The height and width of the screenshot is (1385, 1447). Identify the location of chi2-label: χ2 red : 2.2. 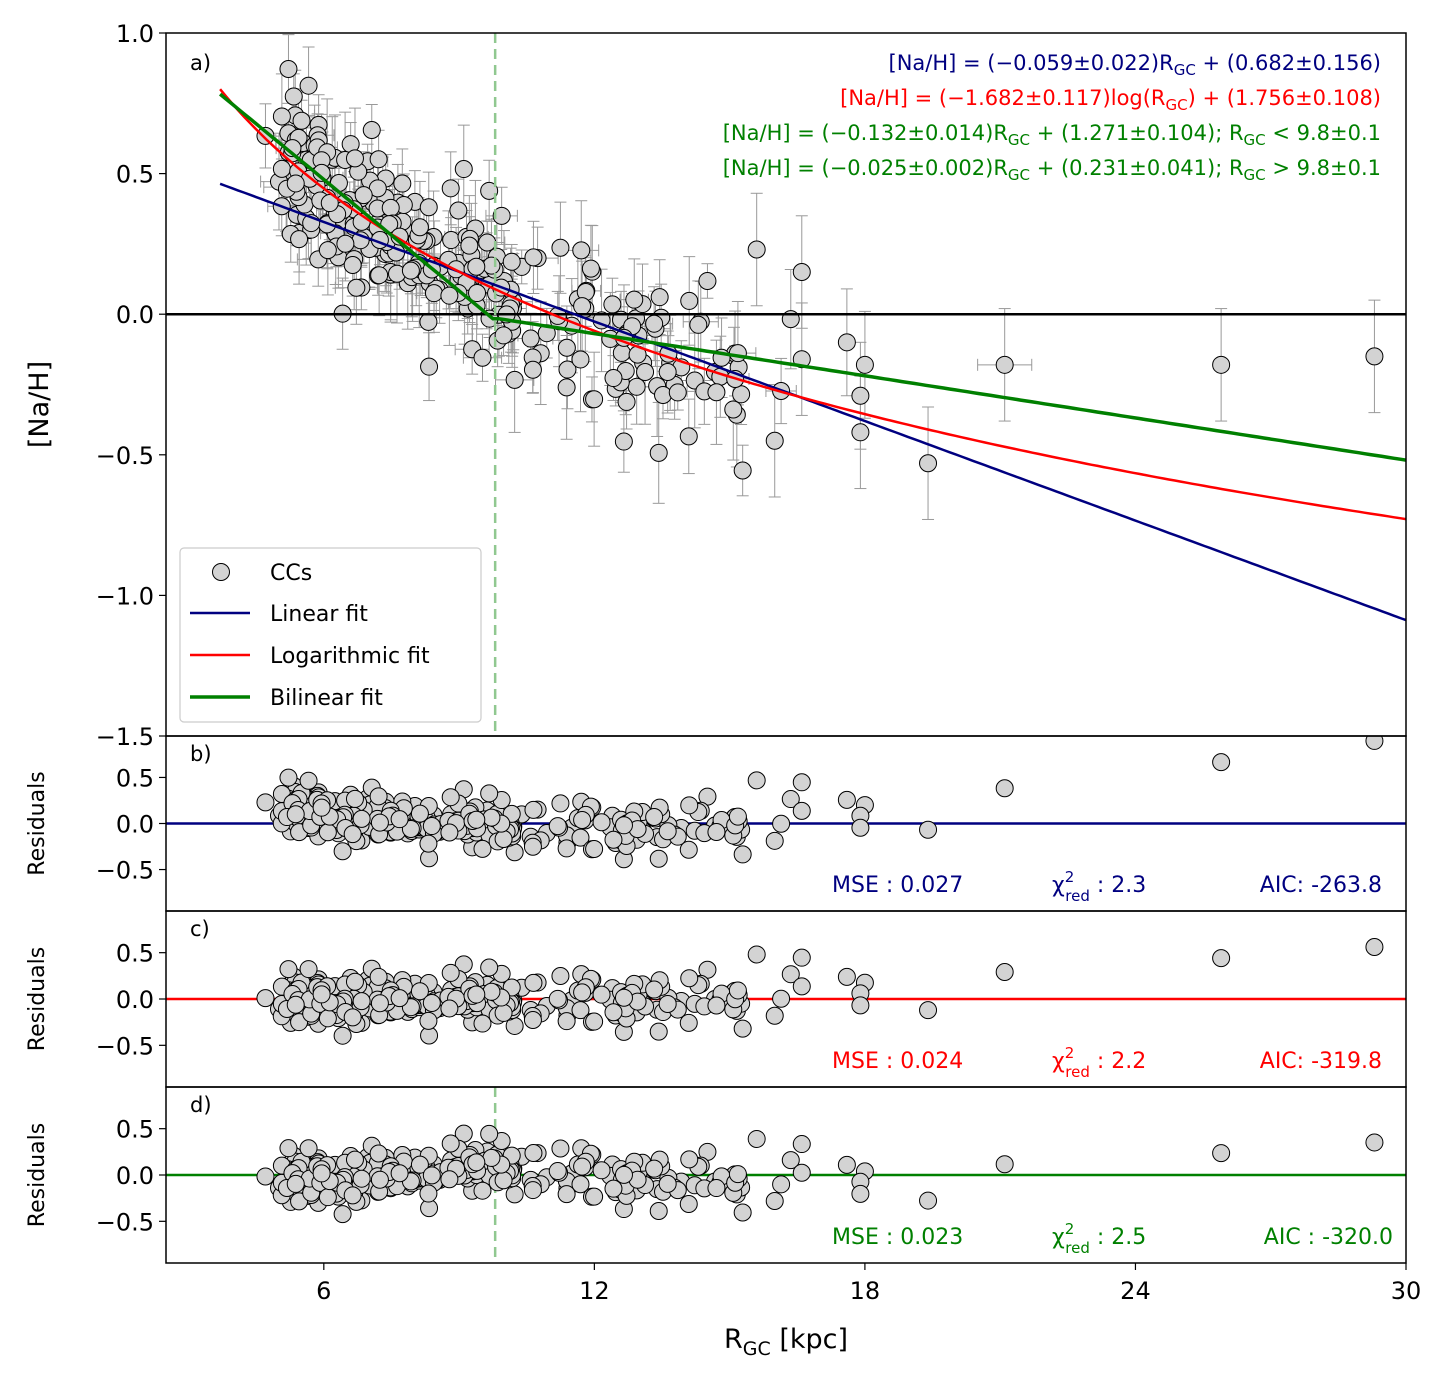
(1099, 1062).